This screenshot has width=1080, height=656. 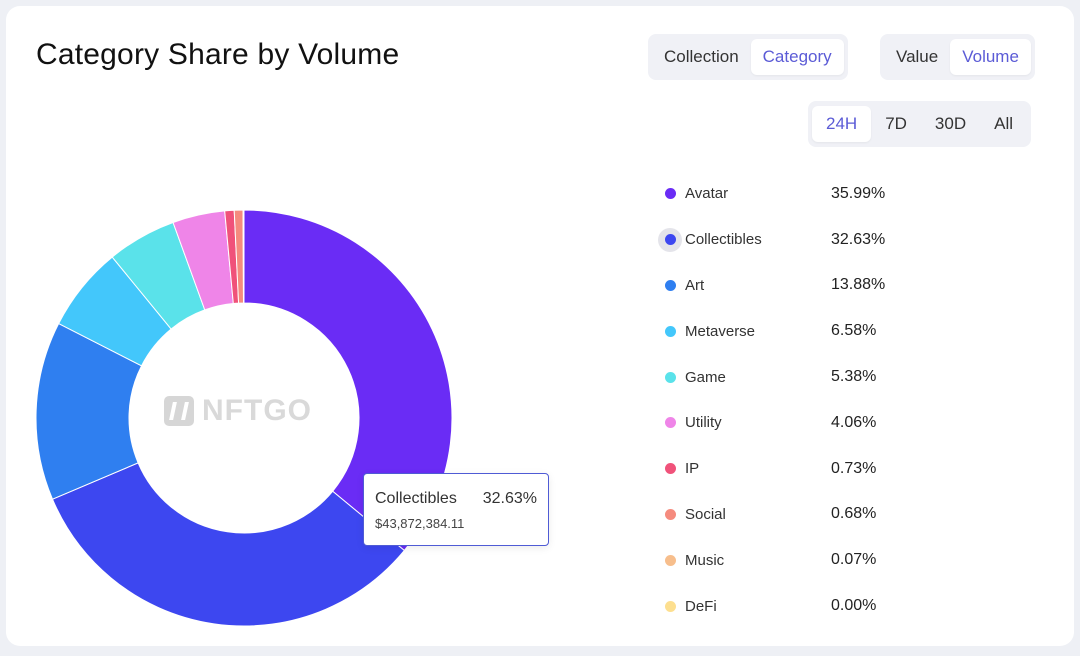 What do you see at coordinates (896, 123) in the screenshot?
I see `time-7d: 7D` at bounding box center [896, 123].